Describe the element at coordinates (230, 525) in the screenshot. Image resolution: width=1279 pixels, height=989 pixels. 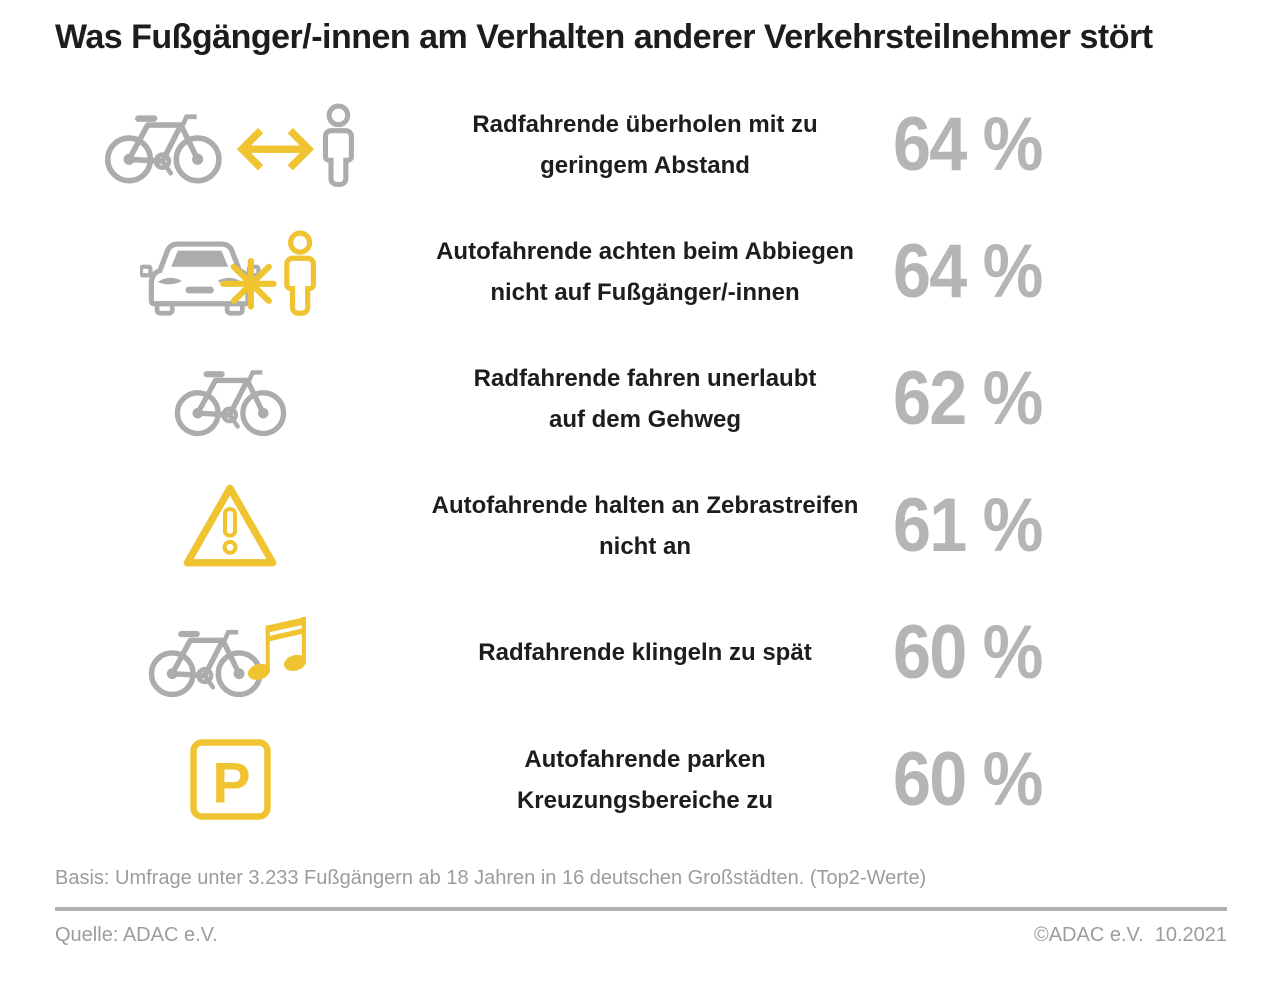
I see `warning-triangle-icon` at that location.